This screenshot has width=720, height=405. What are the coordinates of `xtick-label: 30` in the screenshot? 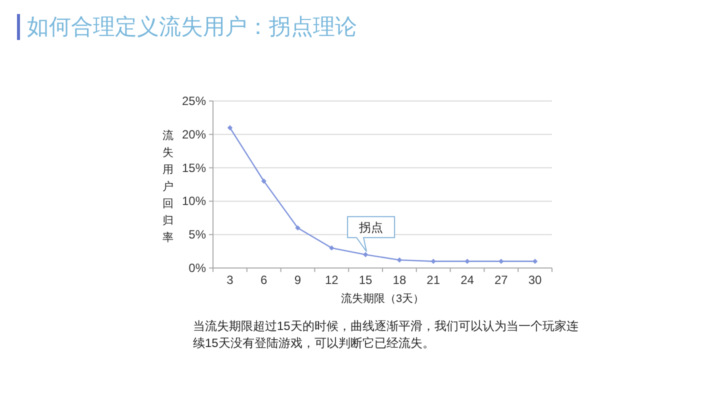 It's located at (535, 280).